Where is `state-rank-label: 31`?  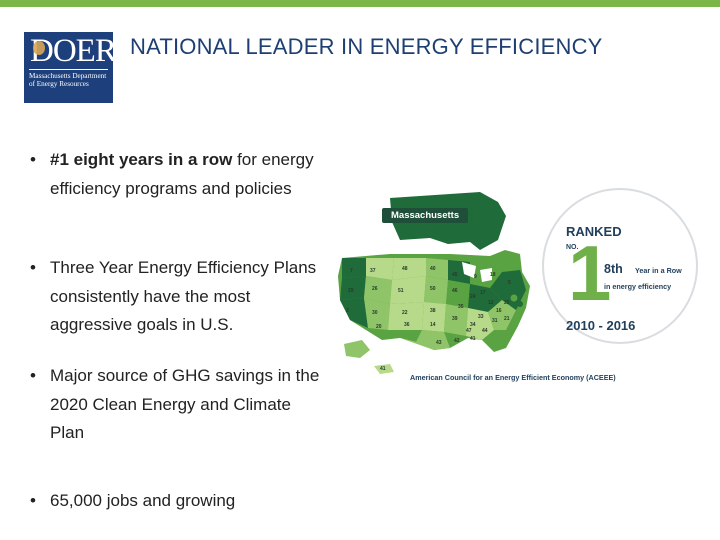
state-rank-label: 31 is located at coordinates (495, 321).